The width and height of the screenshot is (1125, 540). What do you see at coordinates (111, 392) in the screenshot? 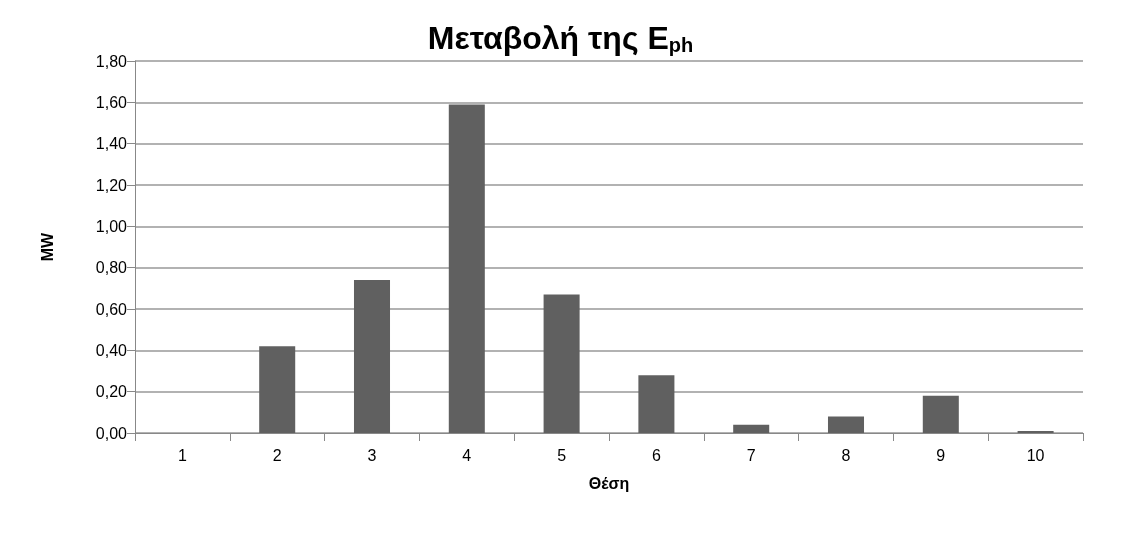
I see `y-tick-label: 0,20` at bounding box center [111, 392].